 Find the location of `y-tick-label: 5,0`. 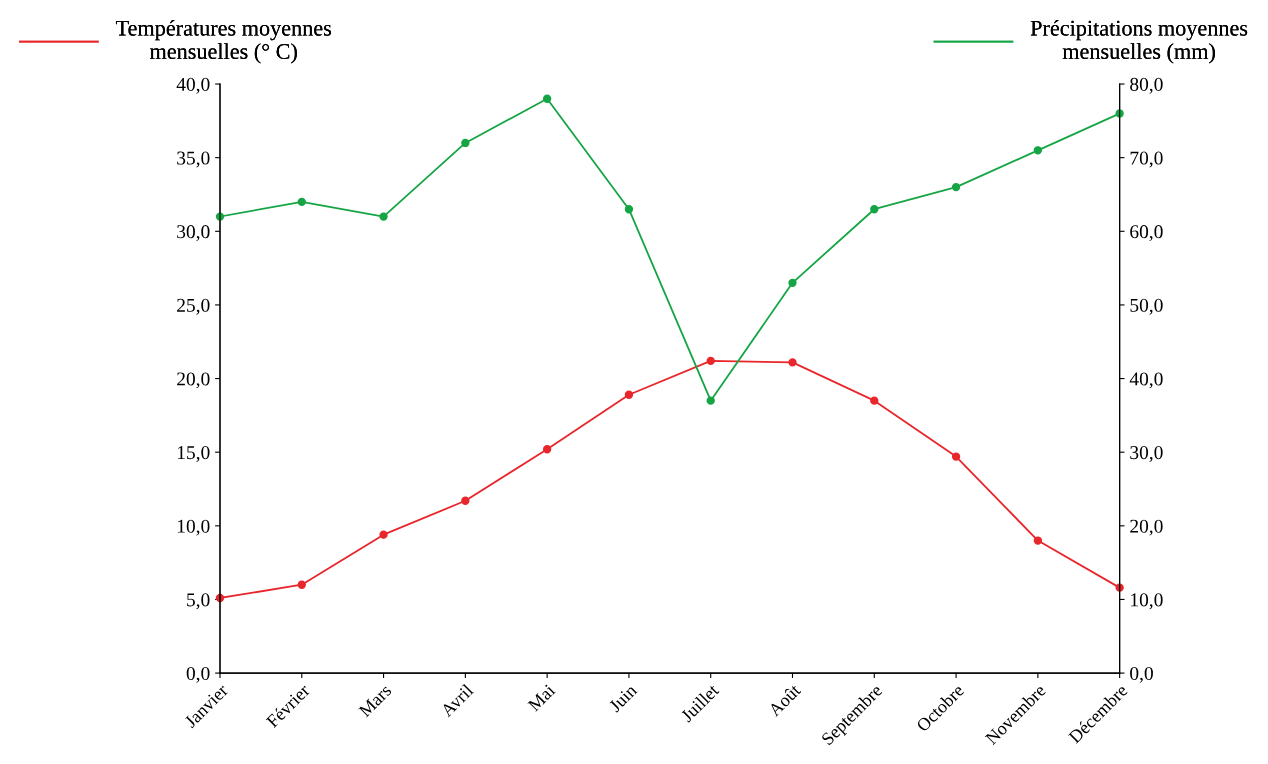

y-tick-label: 5,0 is located at coordinates (198, 601).